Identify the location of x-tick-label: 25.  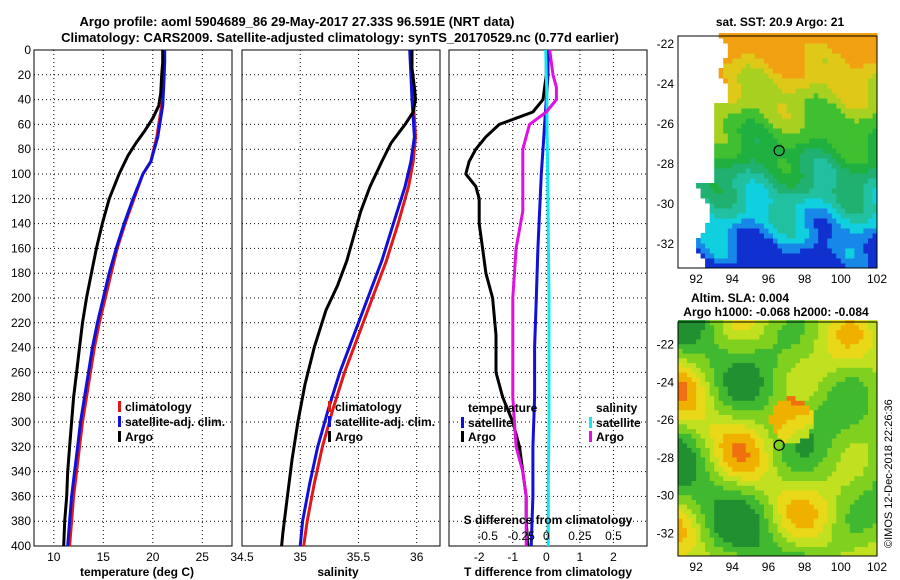
(203, 557).